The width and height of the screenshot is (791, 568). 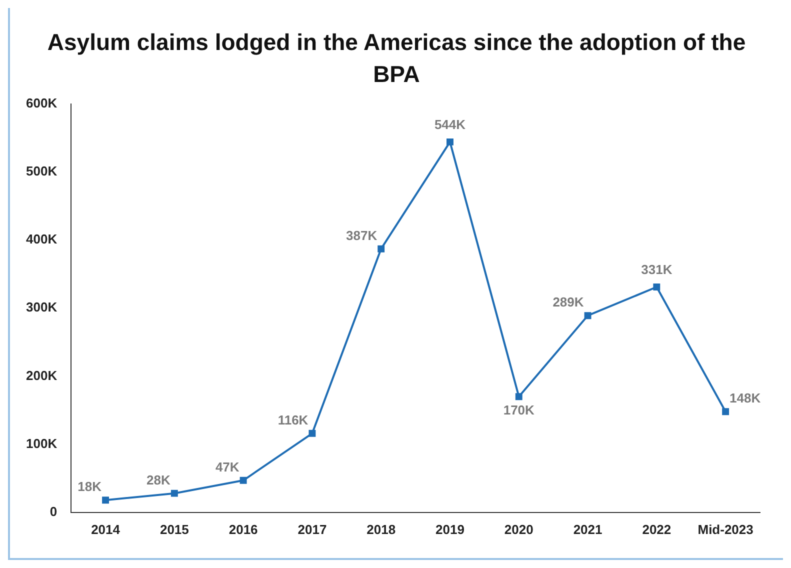 I want to click on data-label: 544K, so click(x=450, y=124).